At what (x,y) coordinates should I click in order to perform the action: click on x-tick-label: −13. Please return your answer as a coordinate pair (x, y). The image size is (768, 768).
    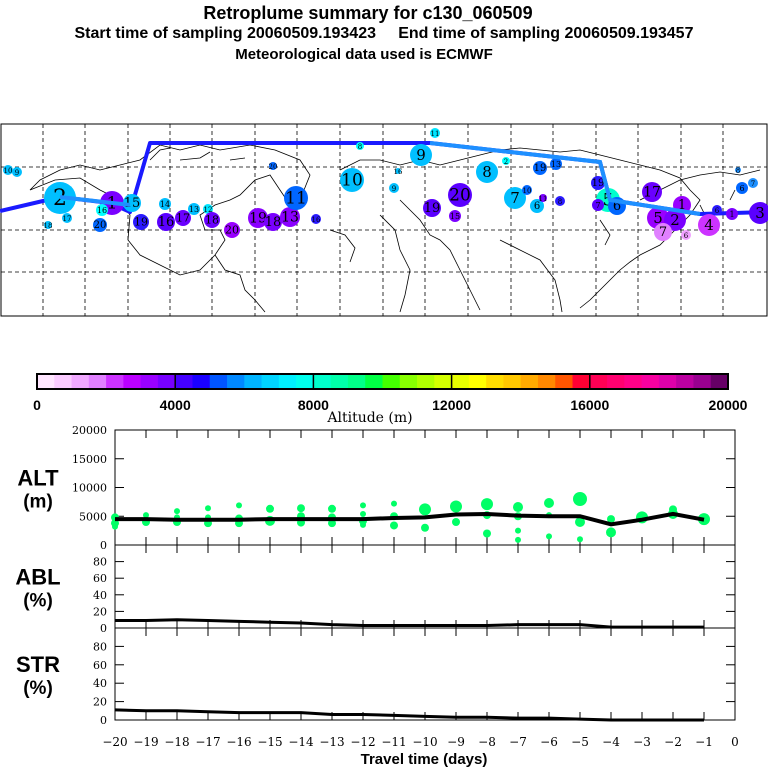
    Looking at the image, I should click on (331, 742).